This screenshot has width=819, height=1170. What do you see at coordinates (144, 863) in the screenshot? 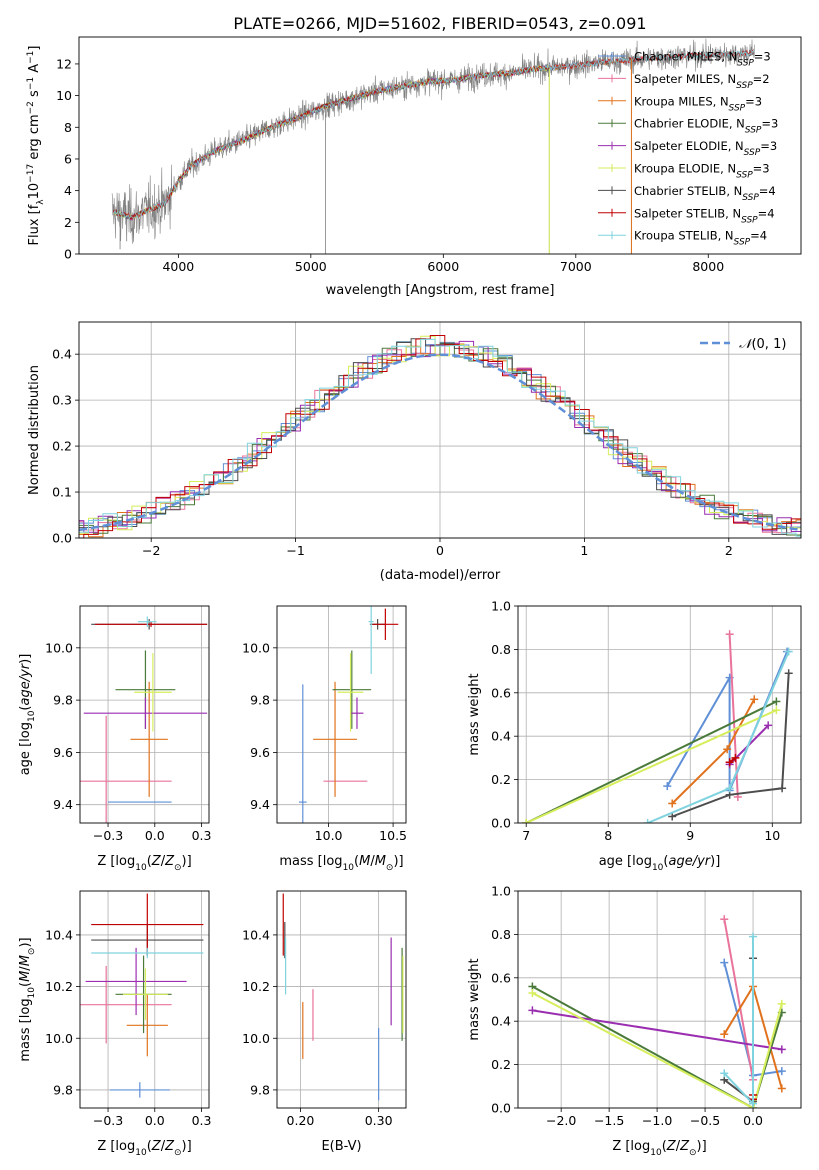
I see `x-axis-label: Z [log10(Z/Z⊙)]` at bounding box center [144, 863].